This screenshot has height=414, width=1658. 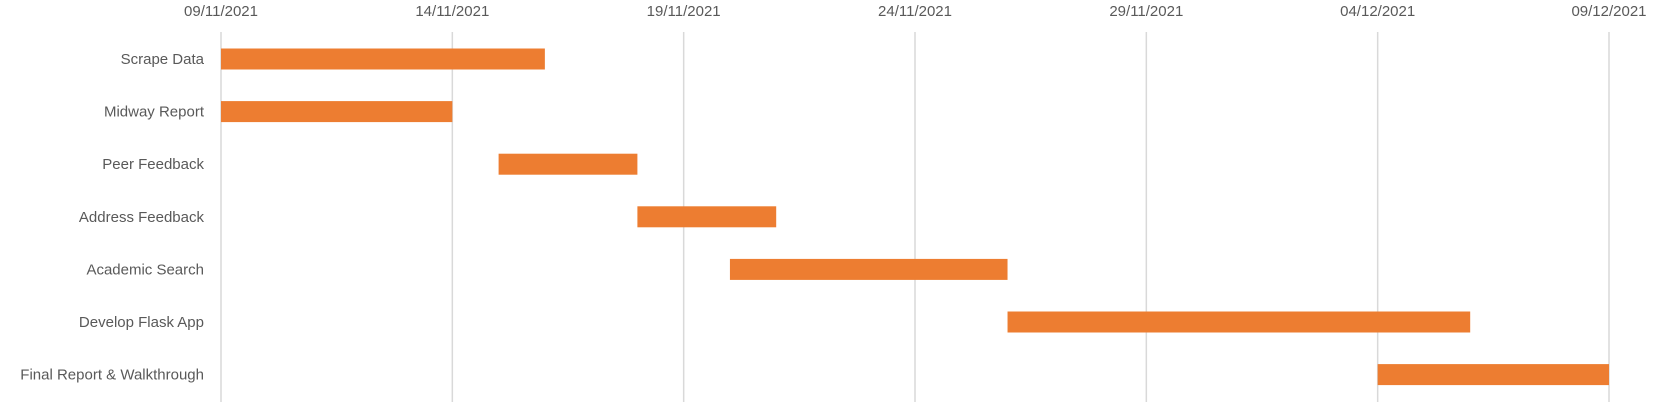 What do you see at coordinates (1608, 11) in the screenshot?
I see `x-tick-label: 09/12/2021` at bounding box center [1608, 11].